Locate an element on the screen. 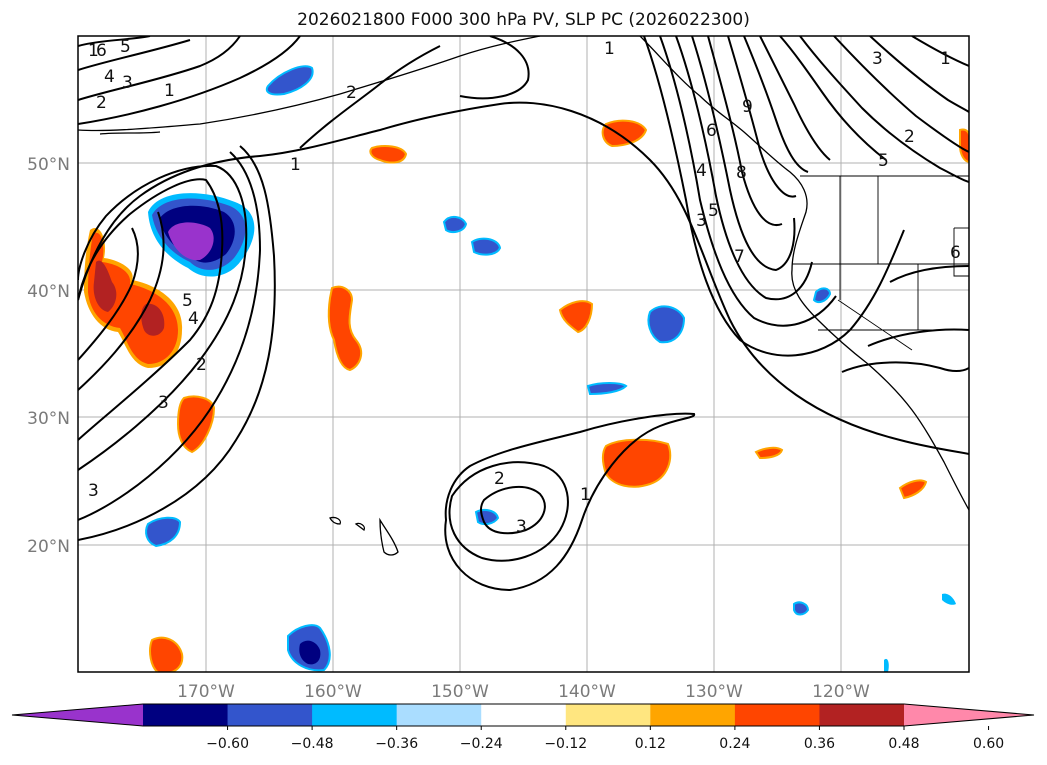 The height and width of the screenshot is (765, 1047). colorbar-outline is located at coordinates (523, 715).